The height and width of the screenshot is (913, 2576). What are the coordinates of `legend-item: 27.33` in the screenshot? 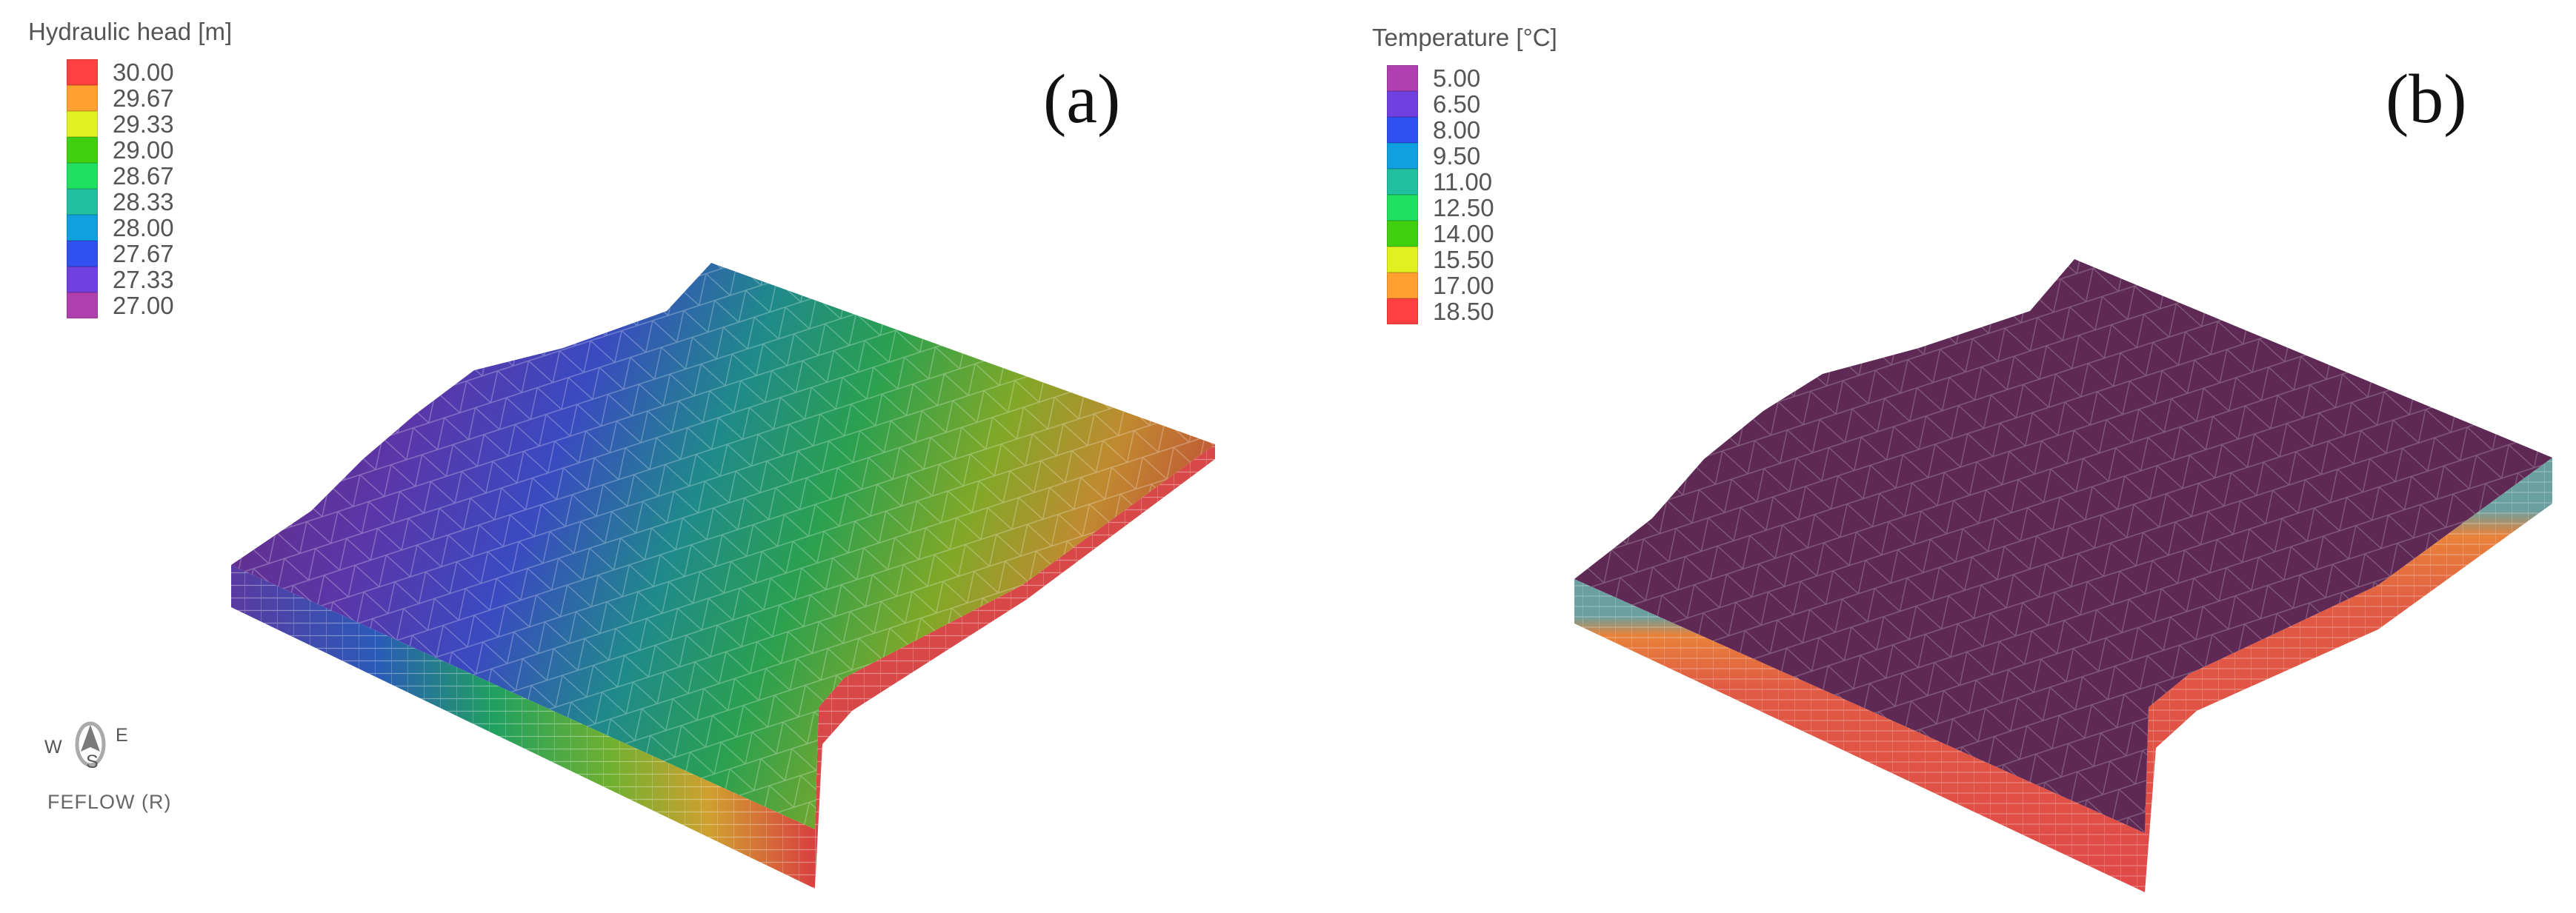 It's located at (149, 279).